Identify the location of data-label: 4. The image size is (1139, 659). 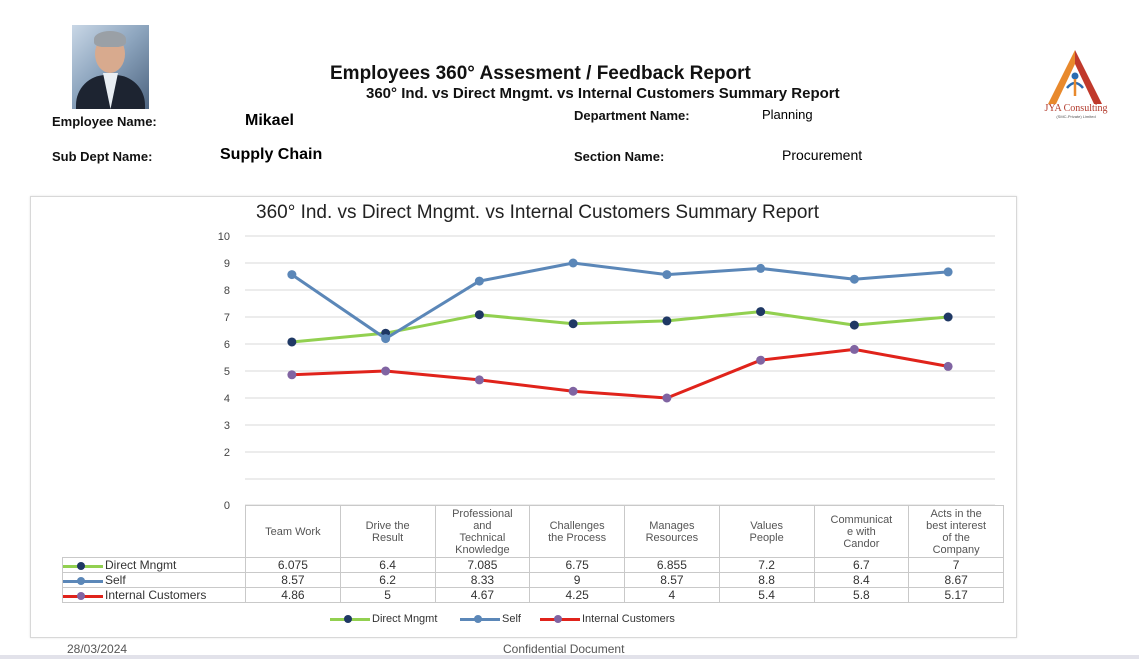
(672, 595).